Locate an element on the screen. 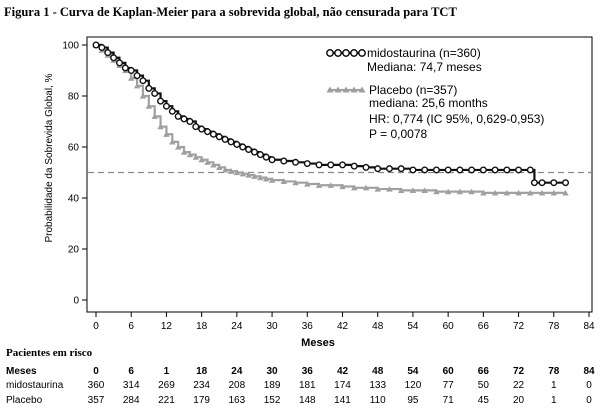 Image resolution: width=600 pixels, height=413 pixels. x-tick-label: 24 is located at coordinates (237, 326).